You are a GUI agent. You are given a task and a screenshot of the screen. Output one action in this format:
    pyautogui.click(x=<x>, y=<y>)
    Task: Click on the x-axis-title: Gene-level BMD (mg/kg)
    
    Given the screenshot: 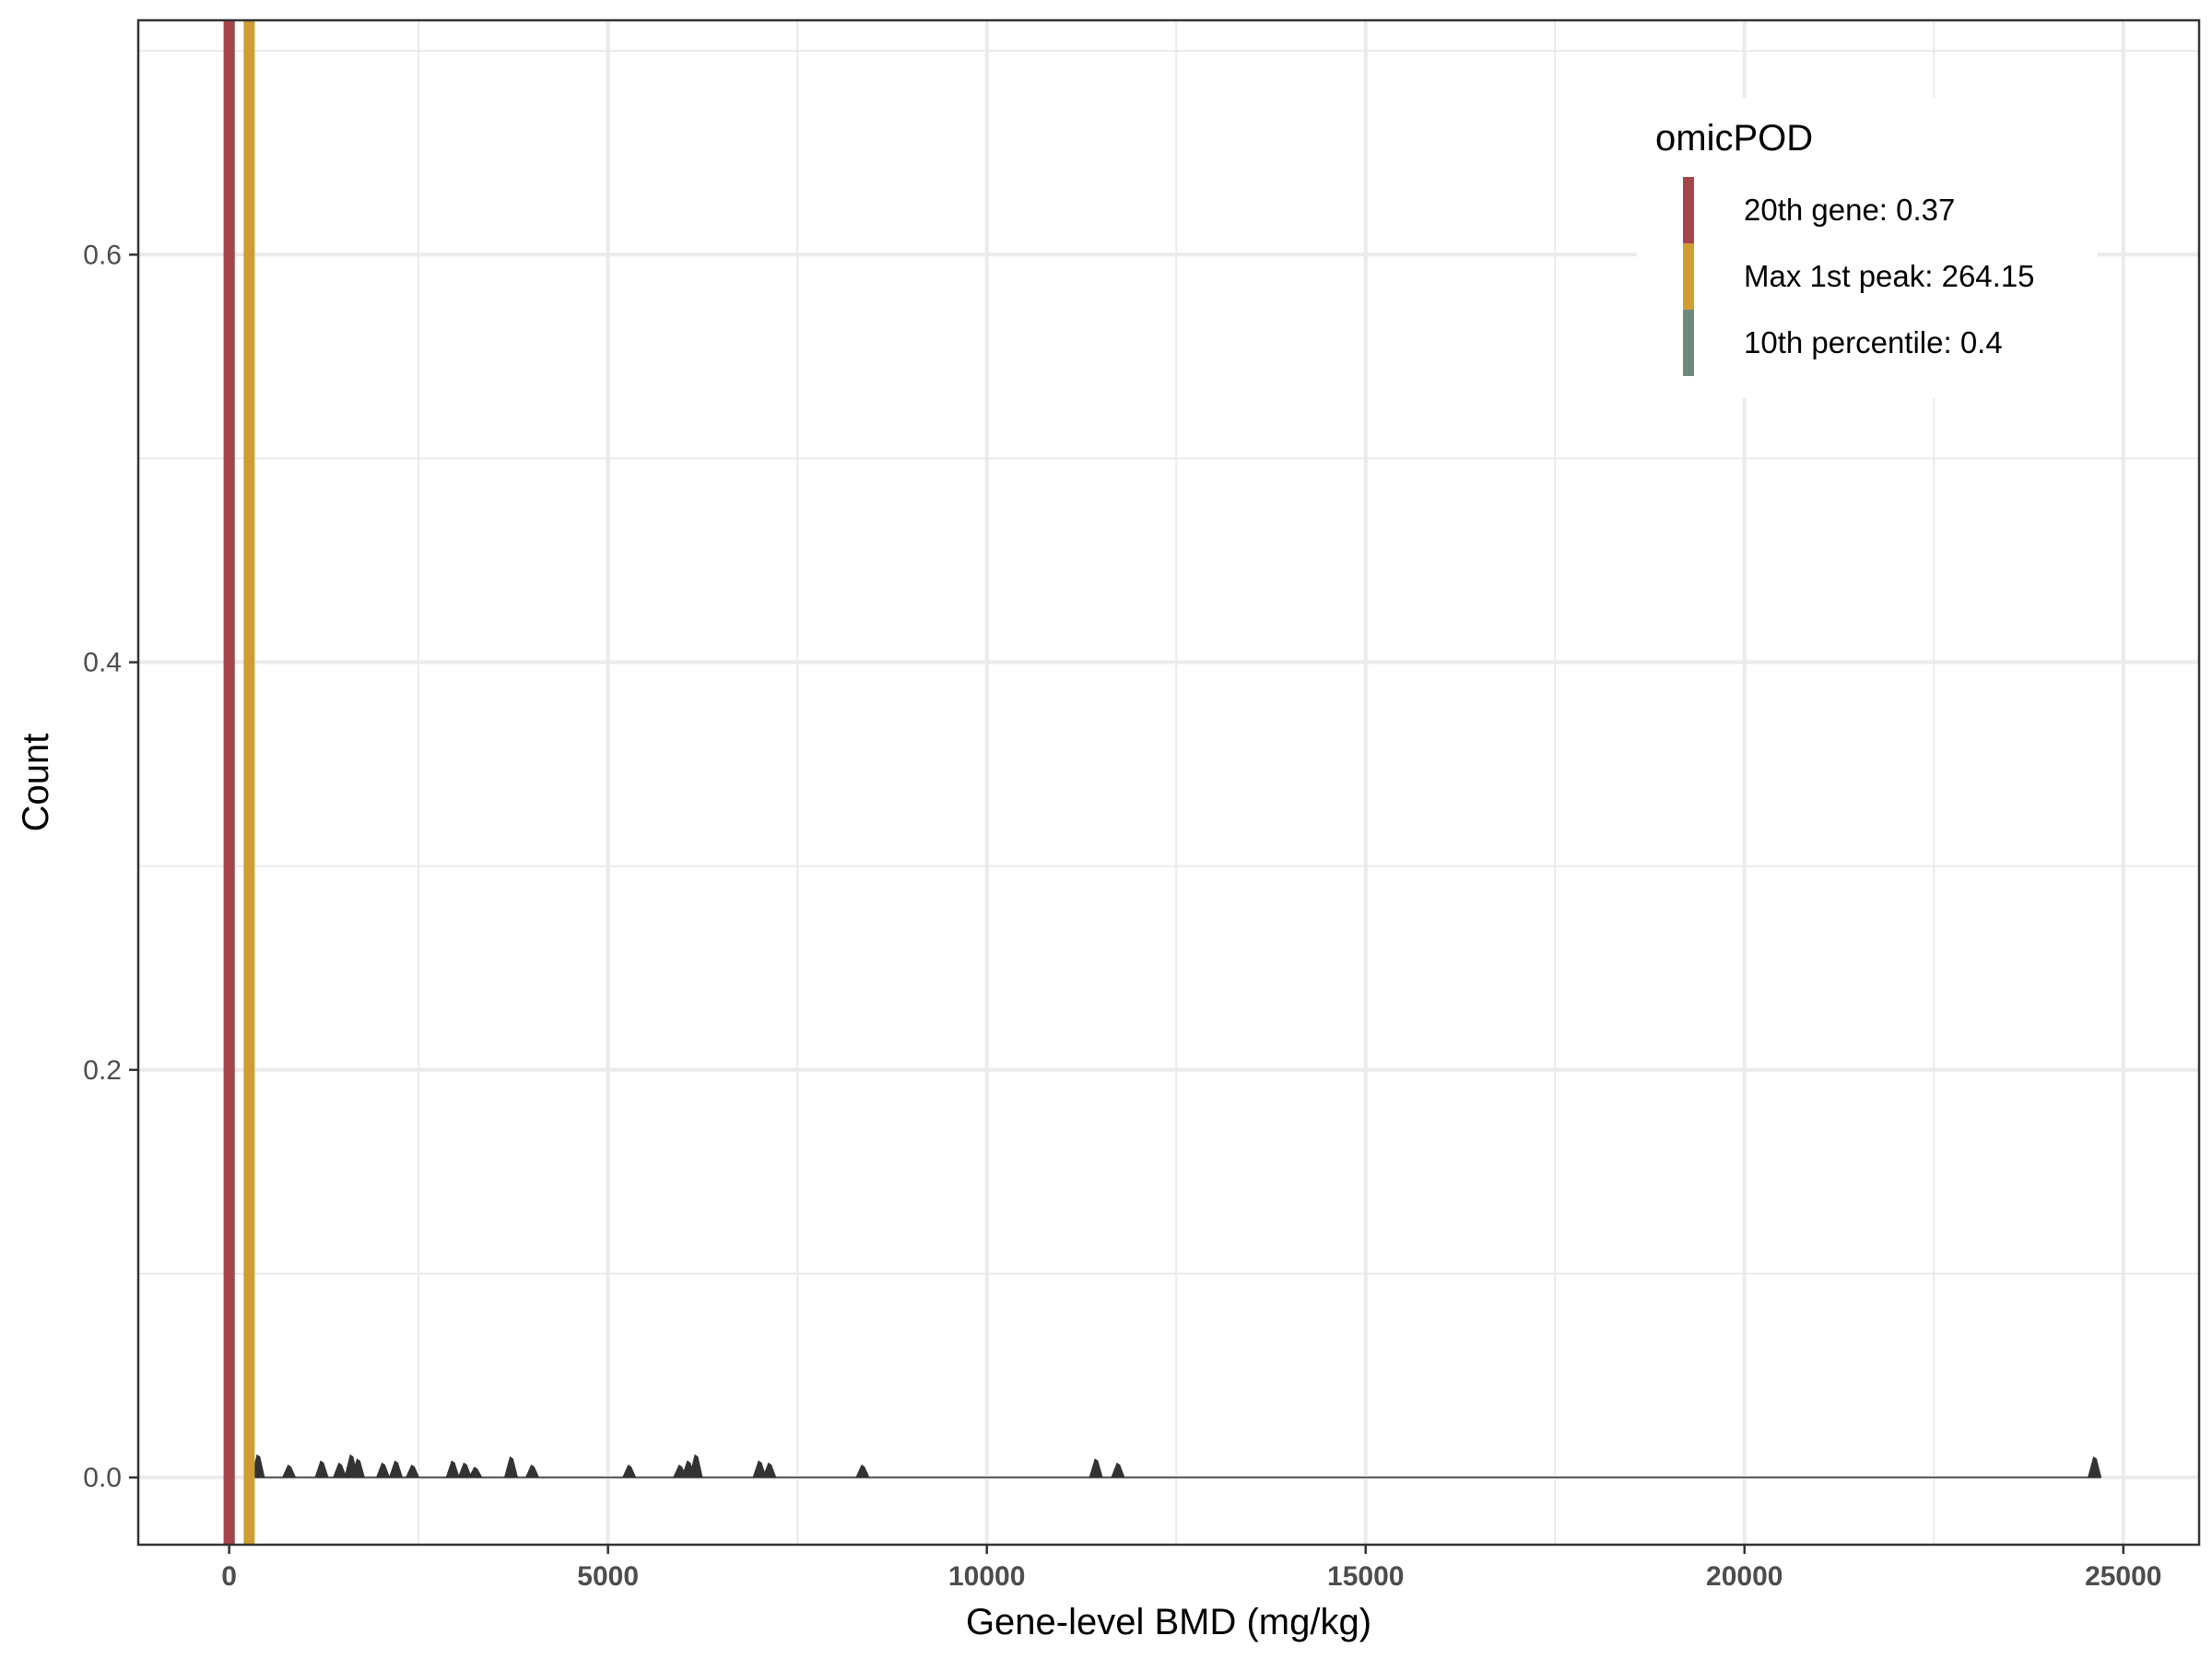 What is the action you would take?
    pyautogui.click(x=1168, y=1622)
    